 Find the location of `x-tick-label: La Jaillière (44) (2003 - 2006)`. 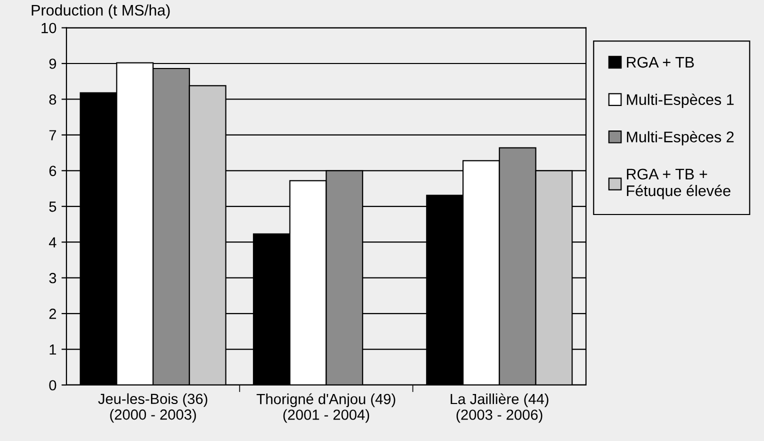

x-tick-label: La Jaillière (44) (2003 - 2006) is located at coordinates (499, 408).